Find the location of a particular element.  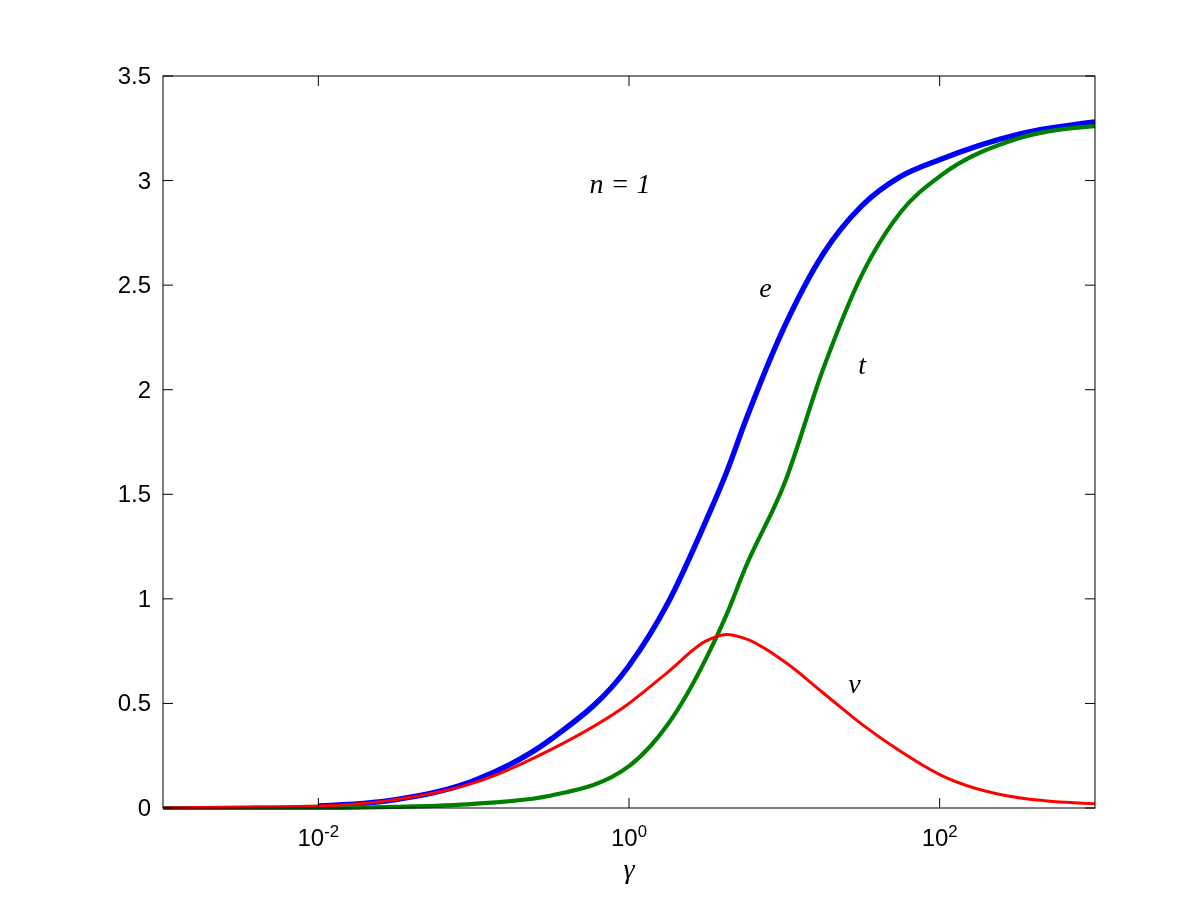

x-axis-title: γ is located at coordinates (629, 868).